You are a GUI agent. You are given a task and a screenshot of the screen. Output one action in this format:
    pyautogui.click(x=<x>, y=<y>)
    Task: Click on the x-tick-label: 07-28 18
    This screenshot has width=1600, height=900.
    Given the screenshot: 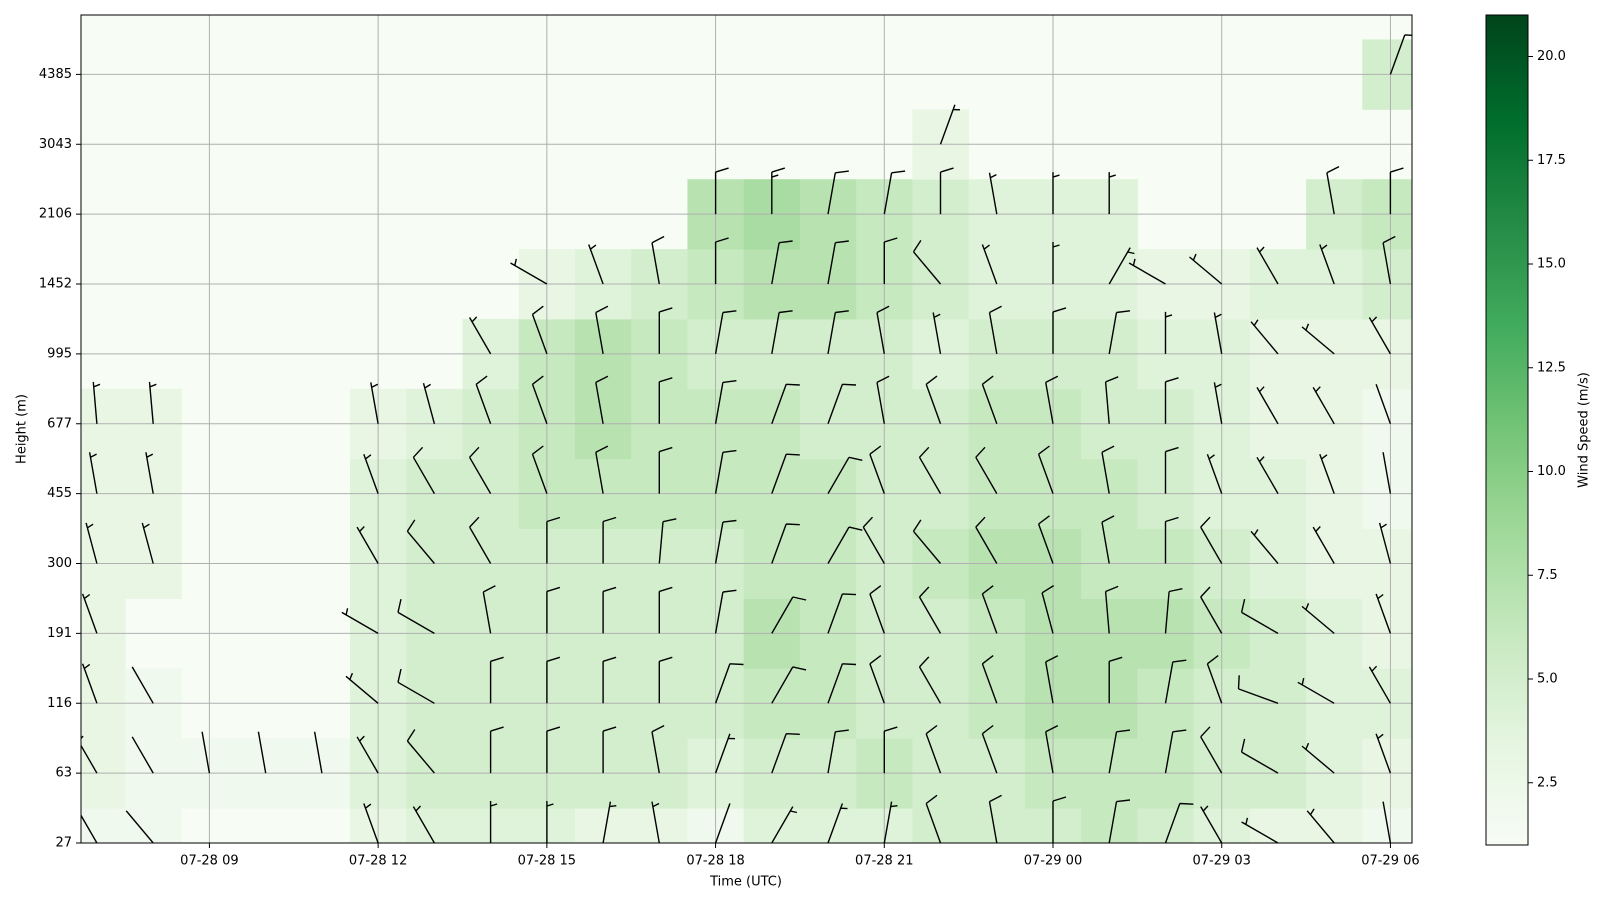 What is the action you would take?
    pyautogui.click(x=715, y=861)
    